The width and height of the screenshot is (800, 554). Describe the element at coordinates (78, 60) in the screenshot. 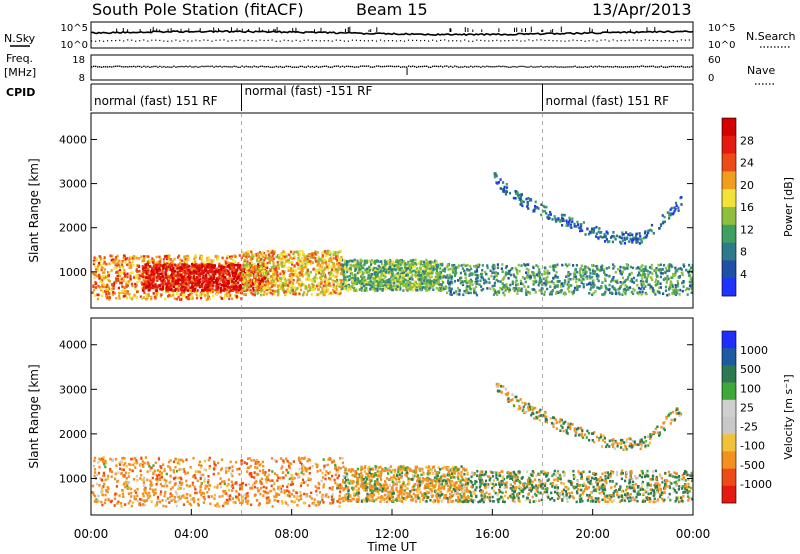

I see `freq-left-tick-top: 18` at that location.